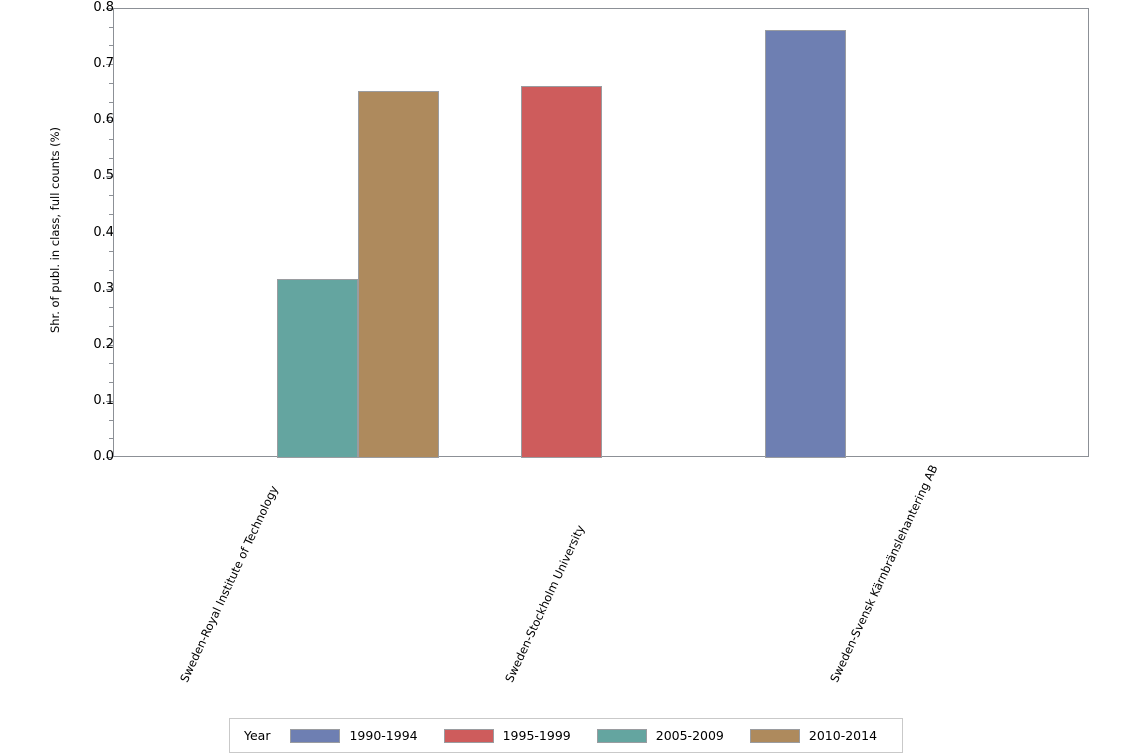  Describe the element at coordinates (884, 573) in the screenshot. I see `x-axis-label: Sweden-Svensk Kärnbränslehantering AB` at that location.